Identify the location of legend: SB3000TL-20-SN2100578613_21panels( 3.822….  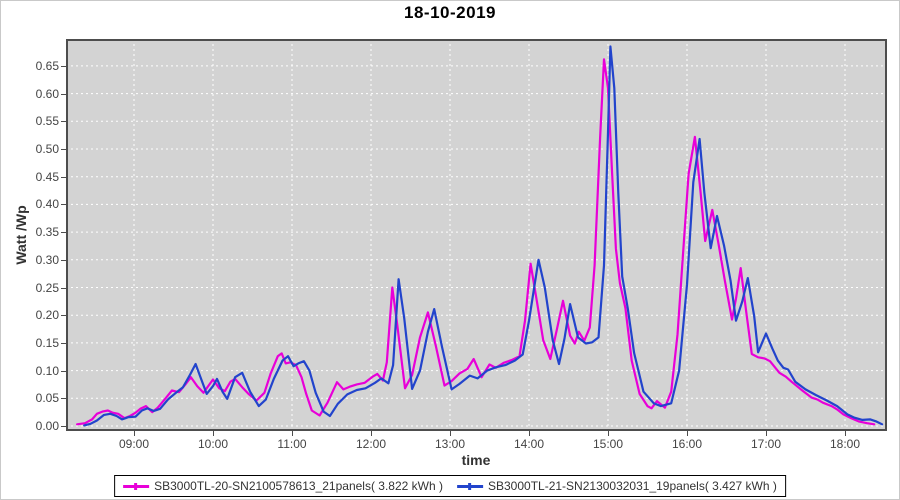
(450, 486).